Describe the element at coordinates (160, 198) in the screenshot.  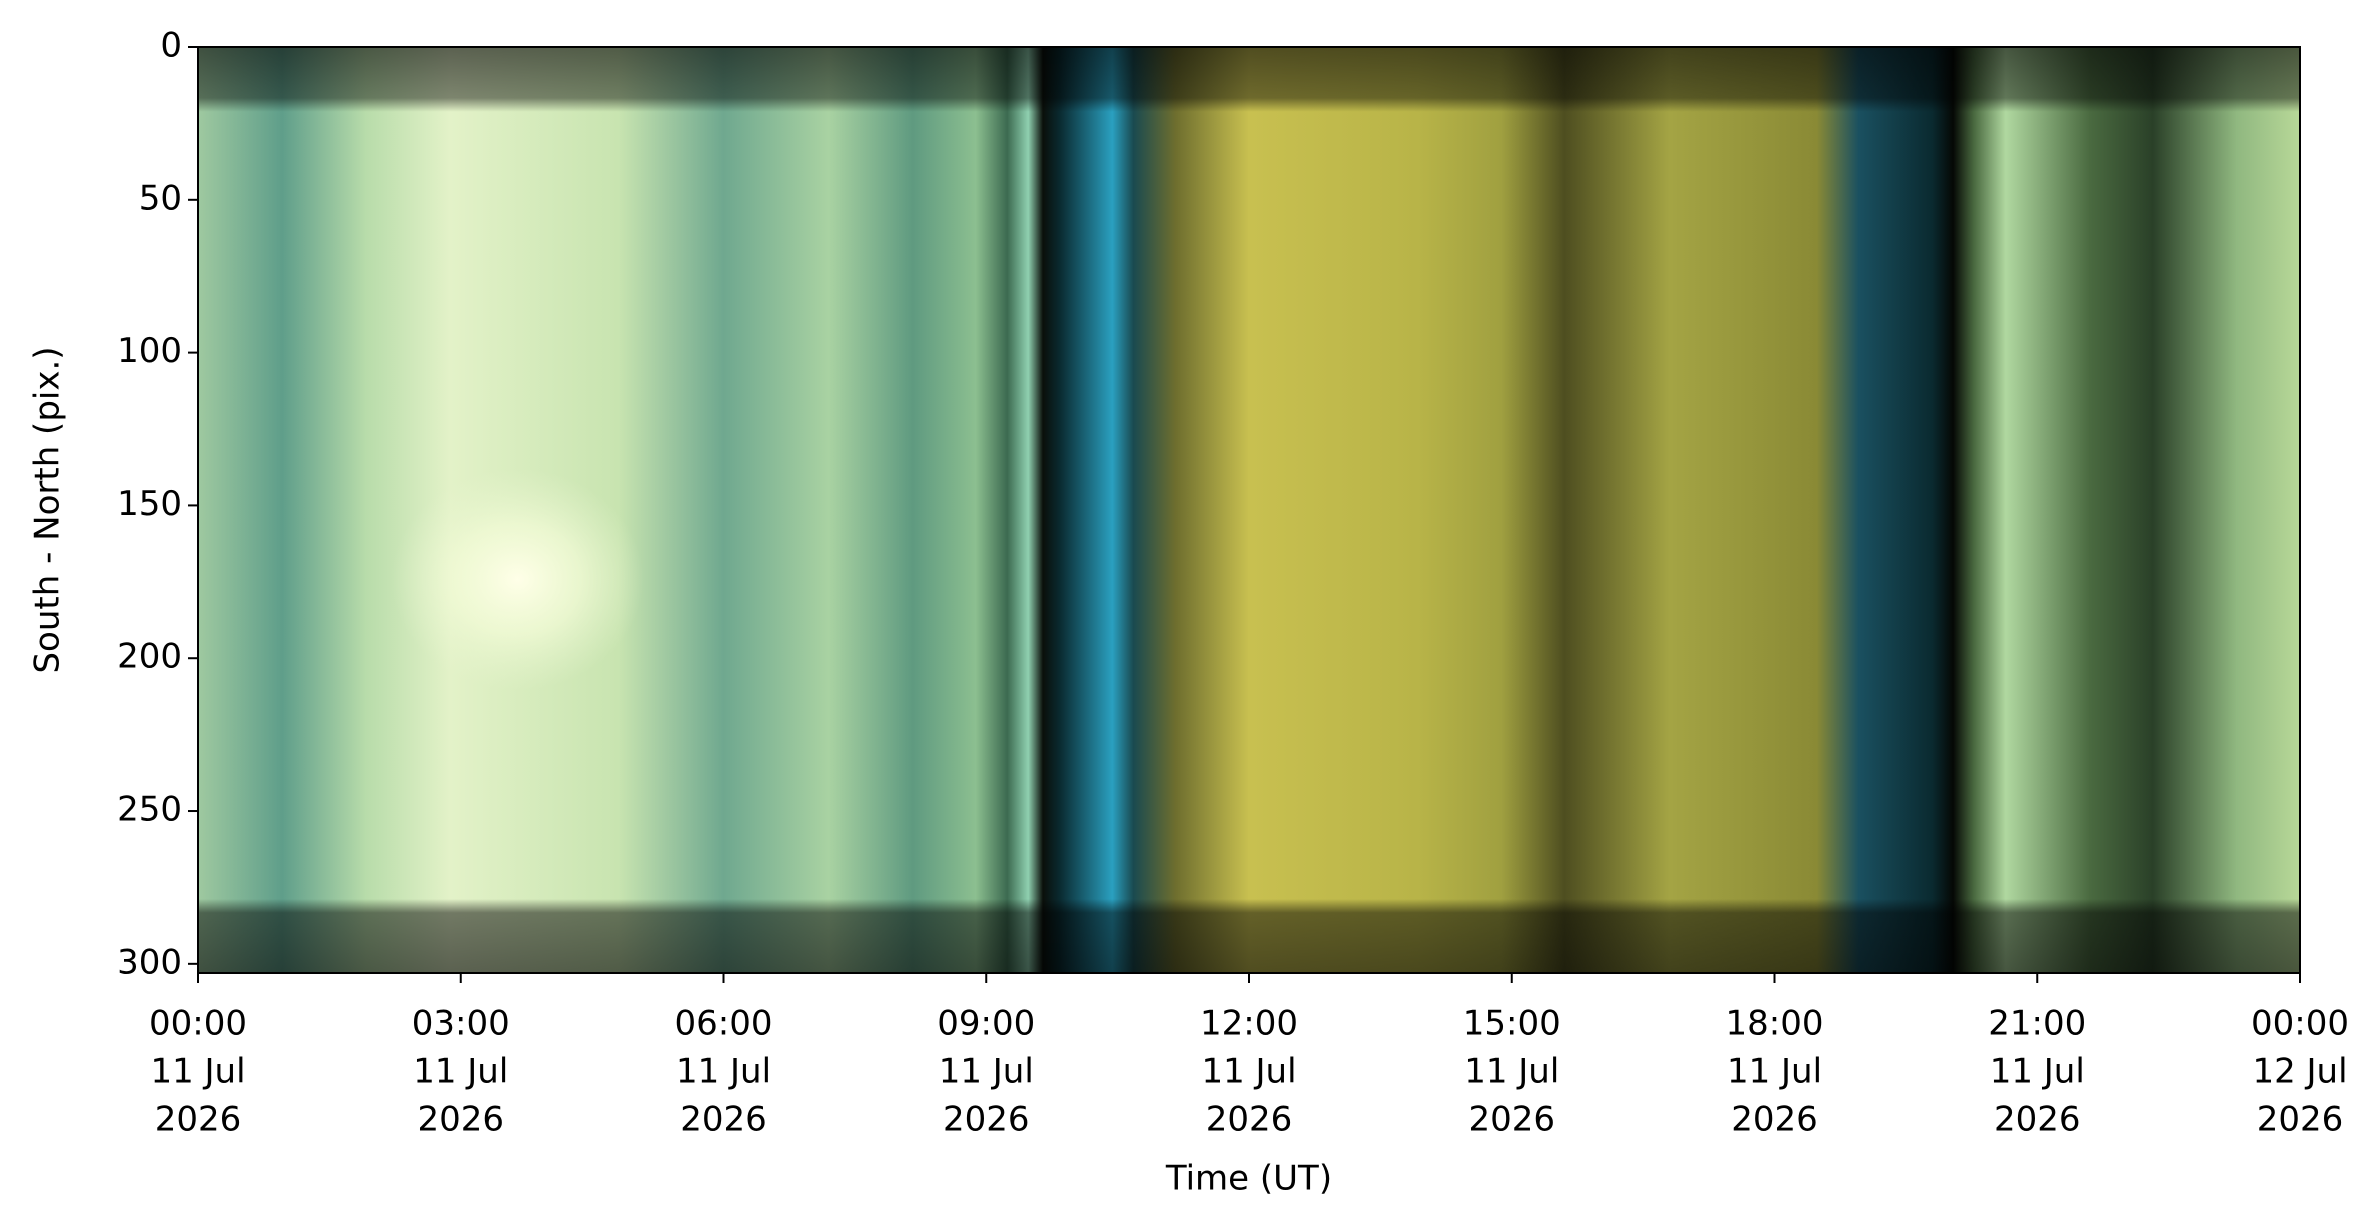
I see `y-tick-label: 50` at that location.